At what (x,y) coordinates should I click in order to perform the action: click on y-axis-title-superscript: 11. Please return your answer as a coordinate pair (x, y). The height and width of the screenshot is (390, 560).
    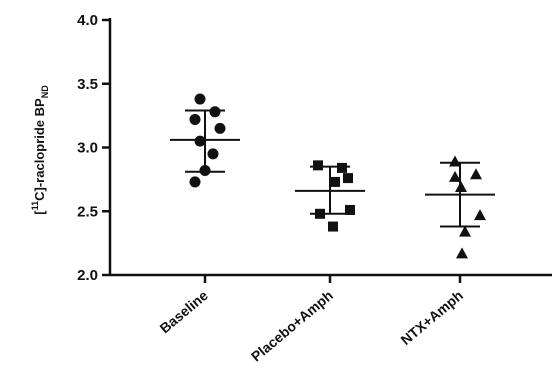
    Looking at the image, I should click on (35, 206).